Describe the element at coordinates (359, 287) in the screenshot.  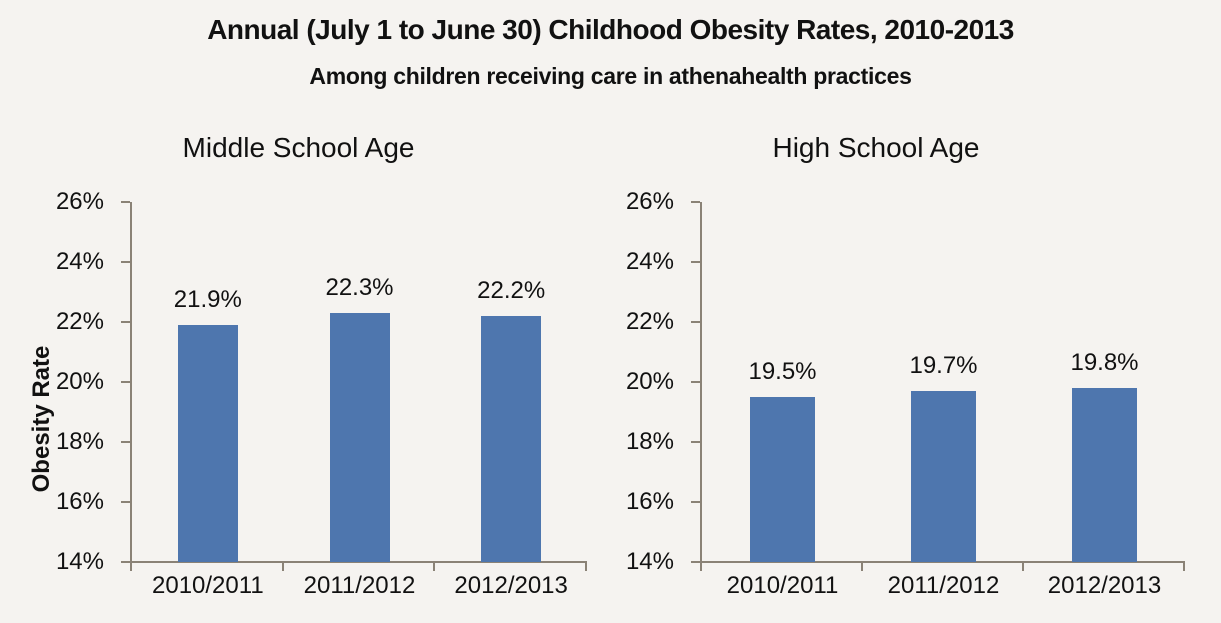
I see `bar-value-label-2011-2012: 22.3%` at that location.